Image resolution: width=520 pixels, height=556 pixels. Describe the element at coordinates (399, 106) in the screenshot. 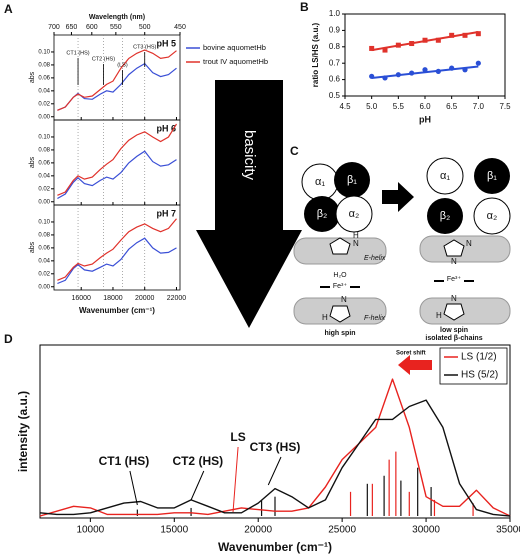

I see `x-tick-label: 5.5` at that location.